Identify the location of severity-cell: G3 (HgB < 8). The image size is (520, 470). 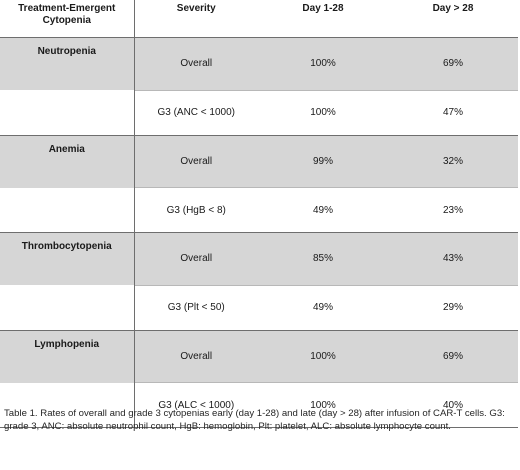
(196, 210).